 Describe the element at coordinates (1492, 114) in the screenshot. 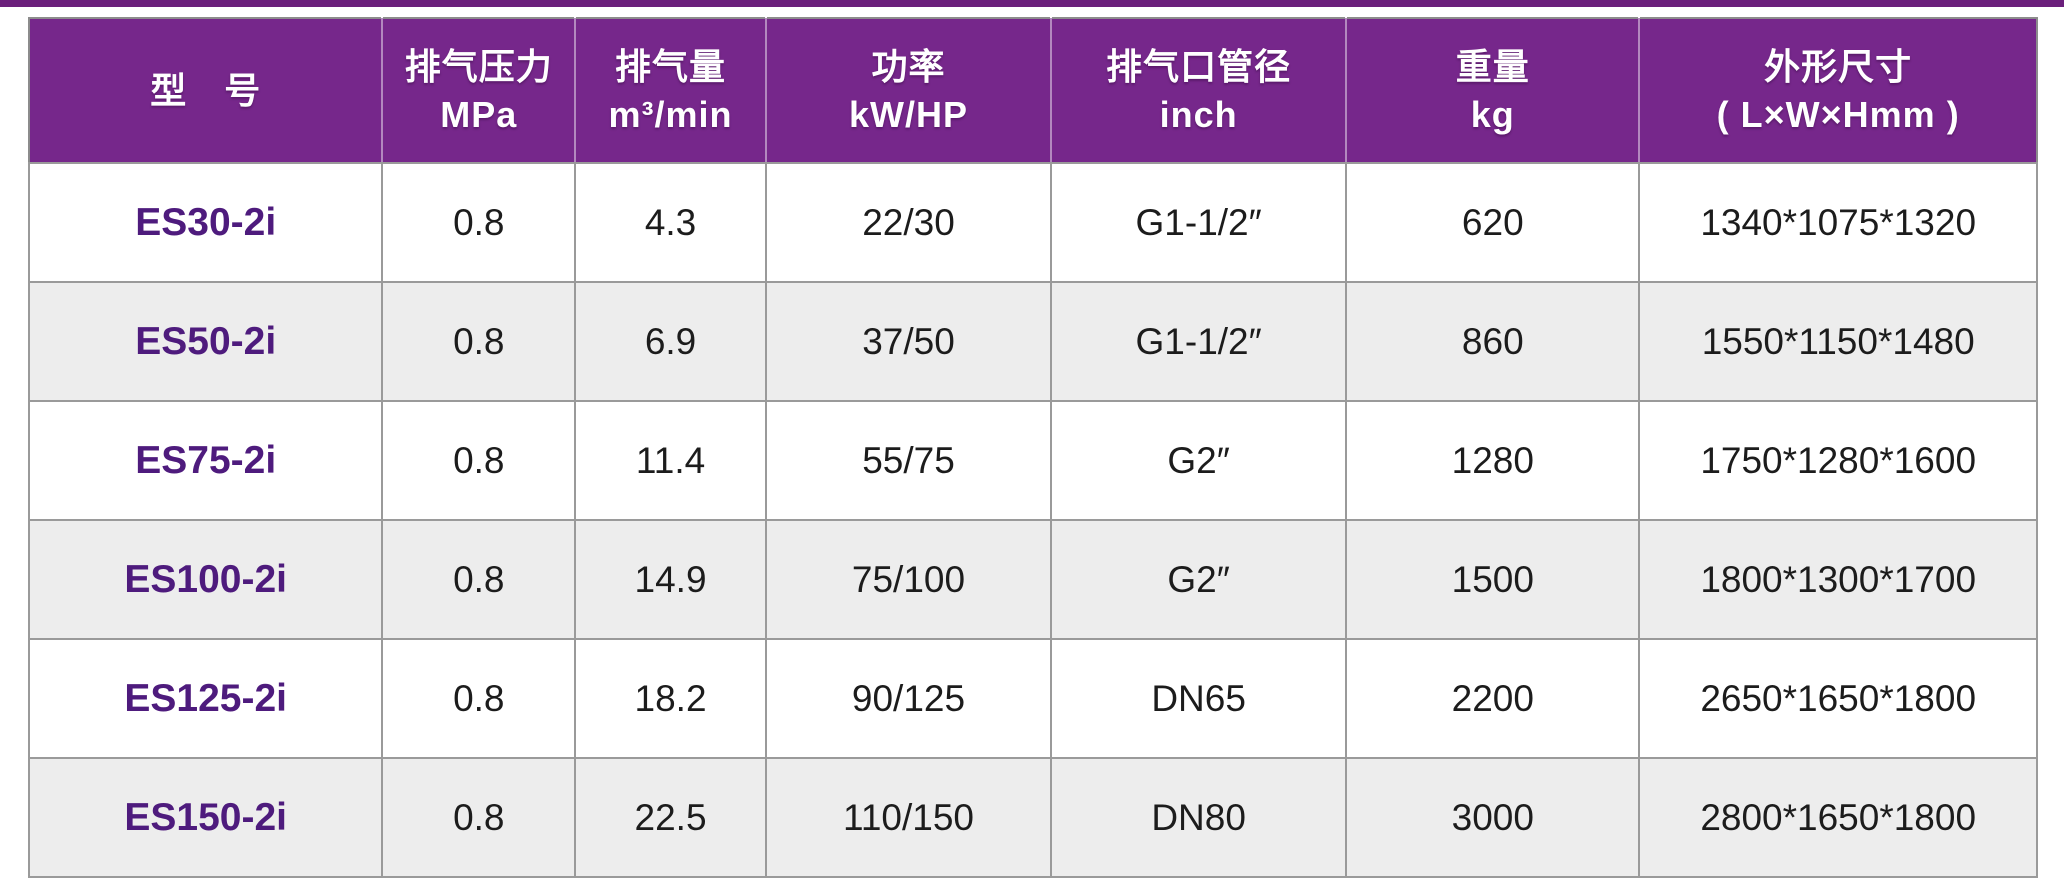

I see `column-unit: kg` at that location.